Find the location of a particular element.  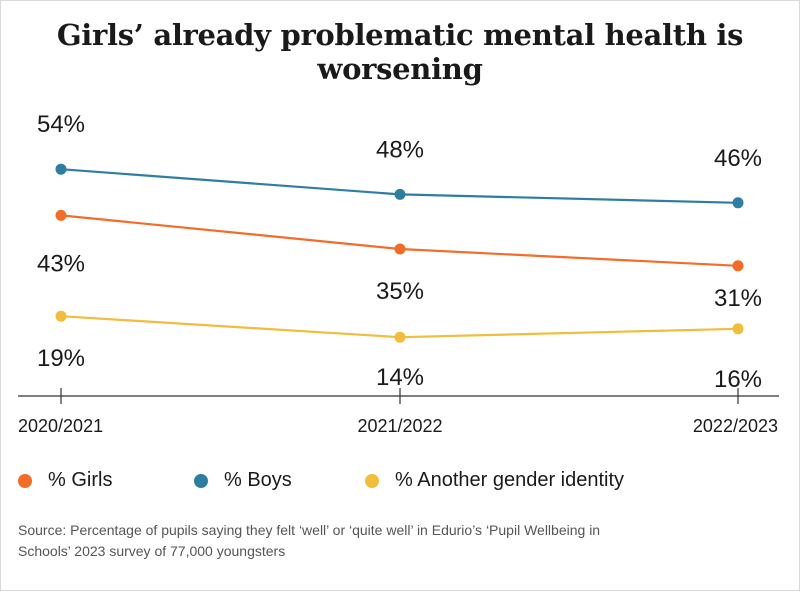

x-tick-label-1: 2020/2021 is located at coordinates (60, 426).